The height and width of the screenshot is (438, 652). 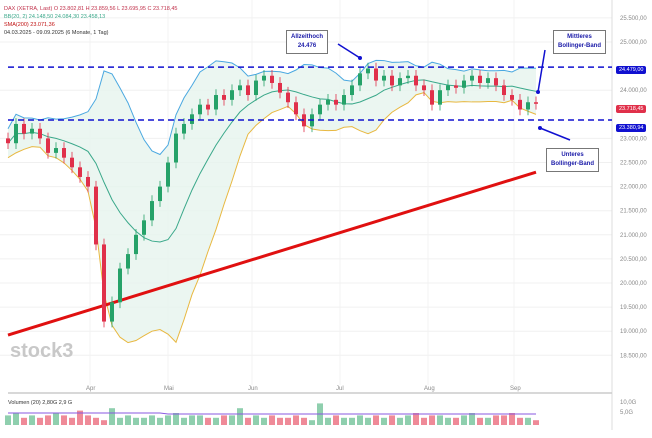 I want to click on x-tick-label: Jul, so click(x=340, y=389).